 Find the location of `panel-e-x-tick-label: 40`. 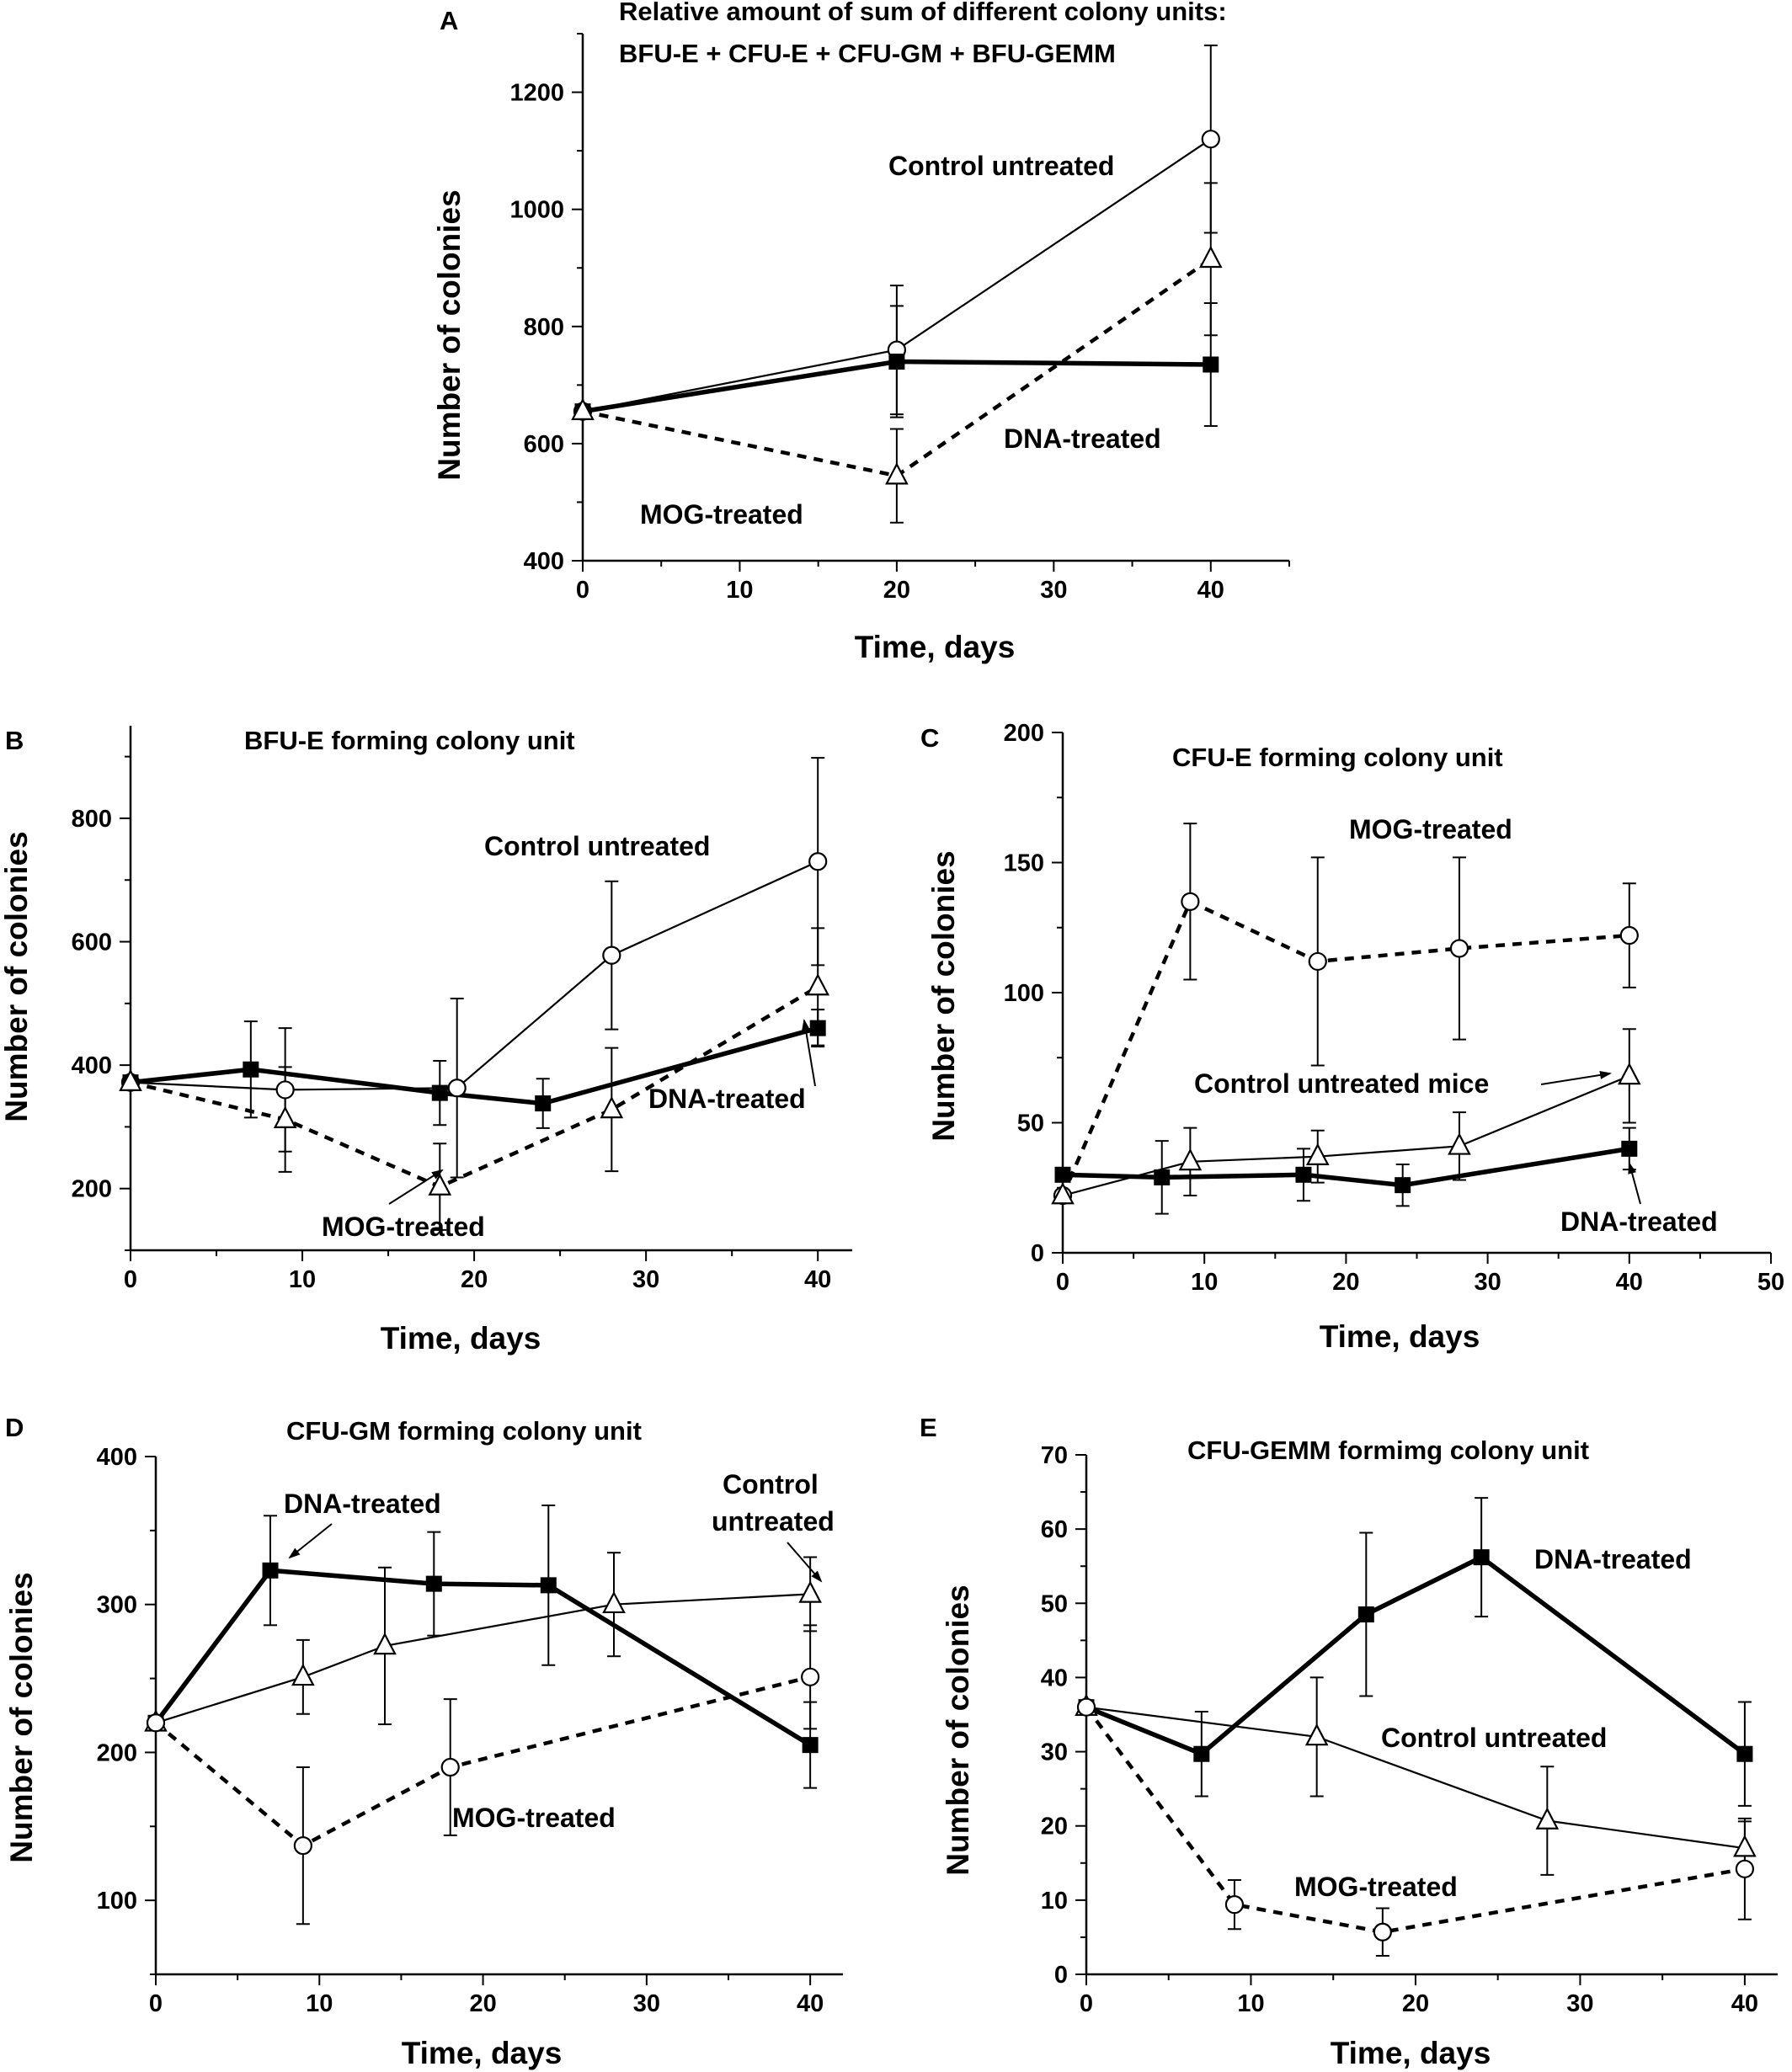

panel-e-x-tick-label: 40 is located at coordinates (1744, 2004).